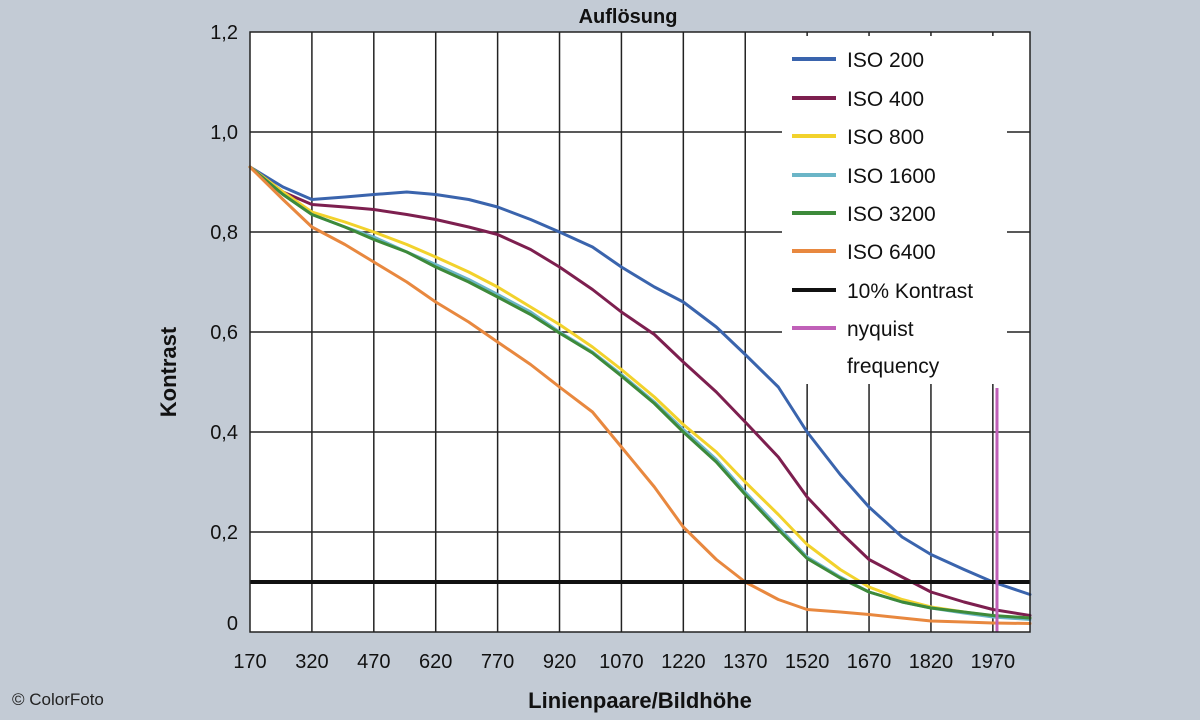 This screenshot has height=720, width=1200. Describe the element at coordinates (628, 17) in the screenshot. I see `chart-title: Auflösung` at that location.